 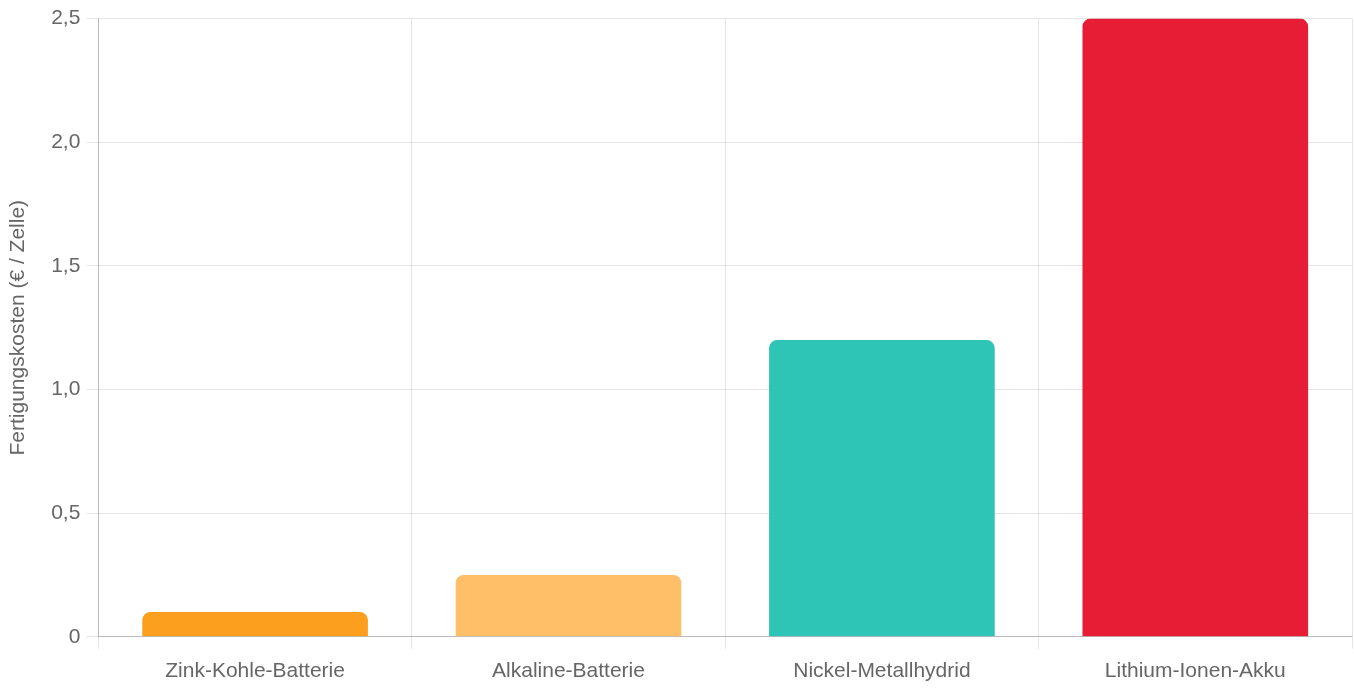 I want to click on y-tick-label: 2,0, so click(x=66, y=141).